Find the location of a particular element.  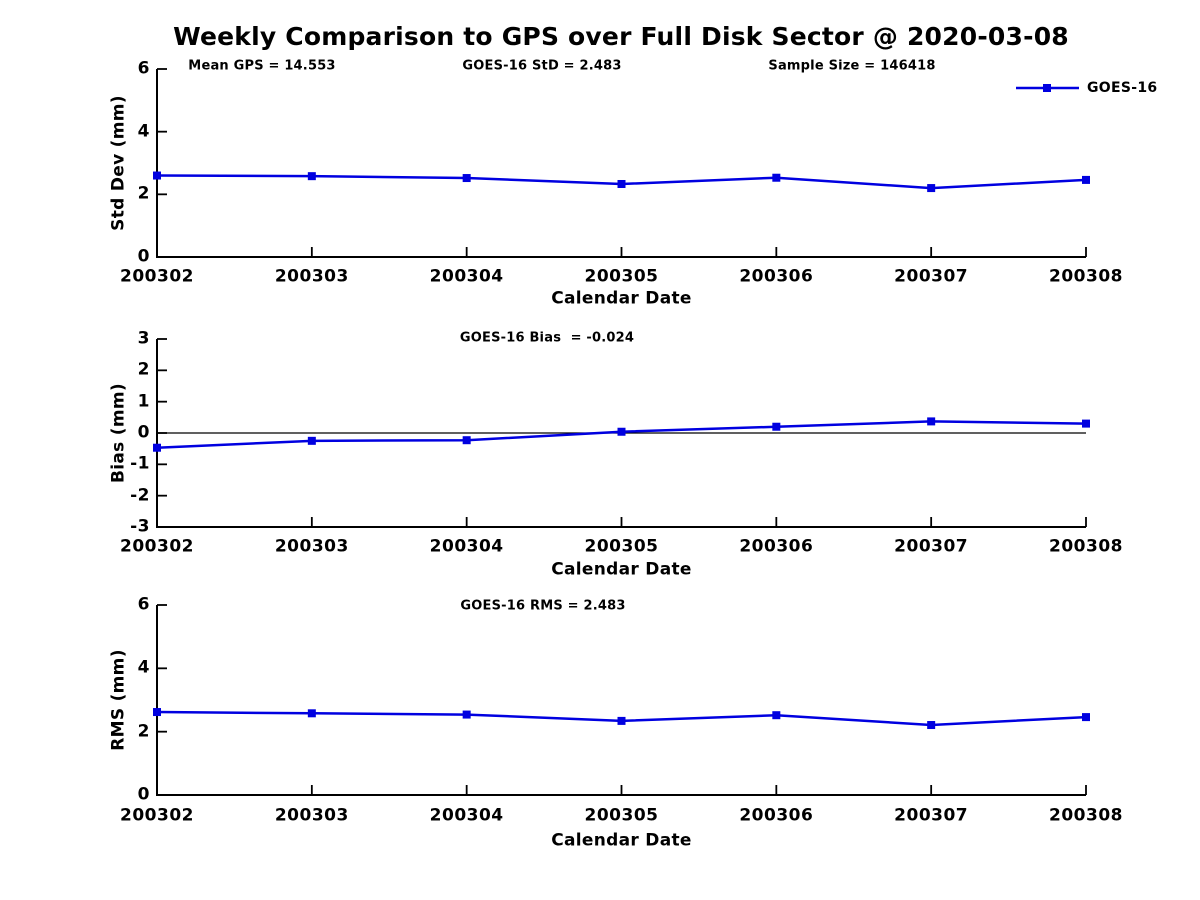

y-tick-label: -2 is located at coordinates (140, 495).